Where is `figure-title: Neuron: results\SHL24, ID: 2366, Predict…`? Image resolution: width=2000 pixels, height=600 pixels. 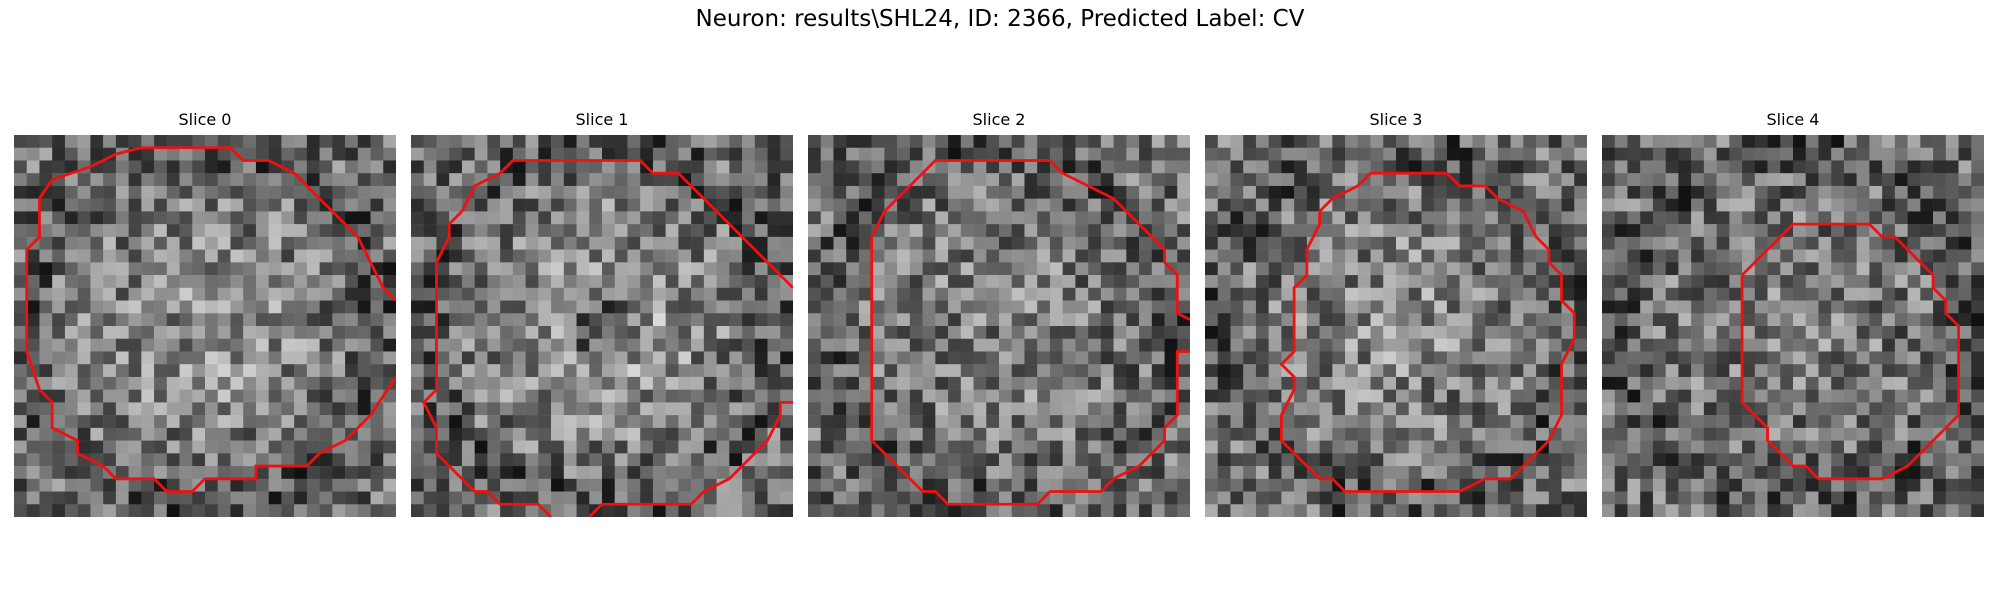
figure-title: Neuron: results\SHL24, ID: 2366, Predict… is located at coordinates (1000, 19).